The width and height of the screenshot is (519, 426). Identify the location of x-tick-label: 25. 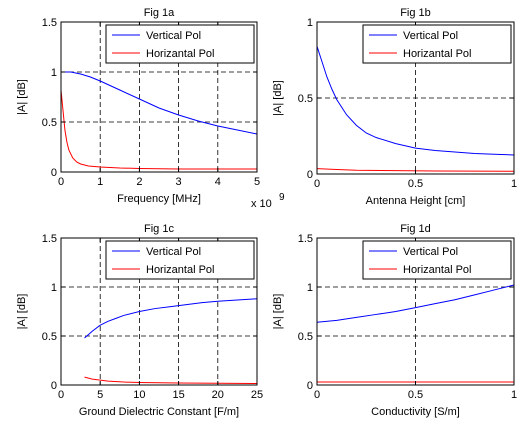
(257, 395).